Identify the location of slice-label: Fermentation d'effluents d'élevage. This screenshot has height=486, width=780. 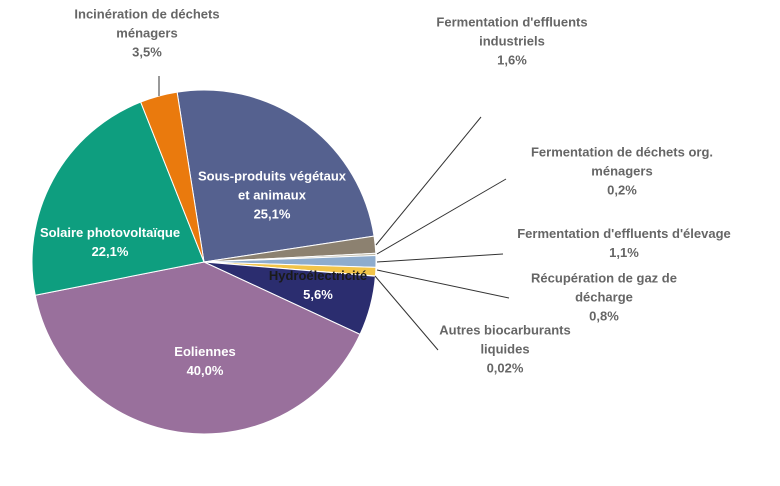
(624, 233).